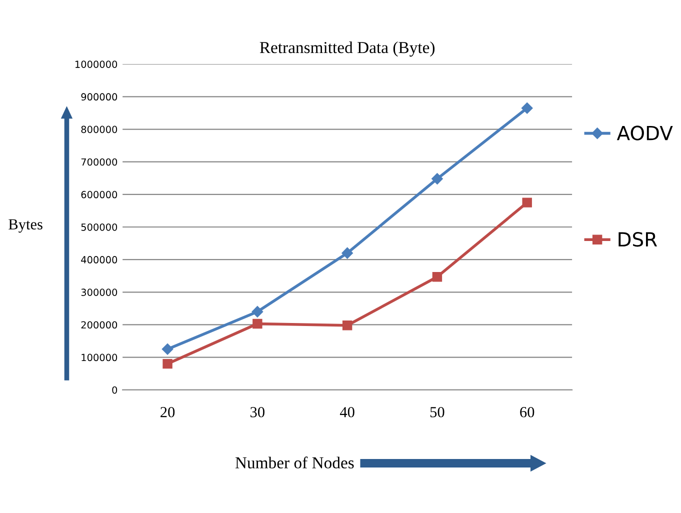 The width and height of the screenshot is (681, 513). What do you see at coordinates (347, 412) in the screenshot?
I see `x-tick-label: 40` at bounding box center [347, 412].